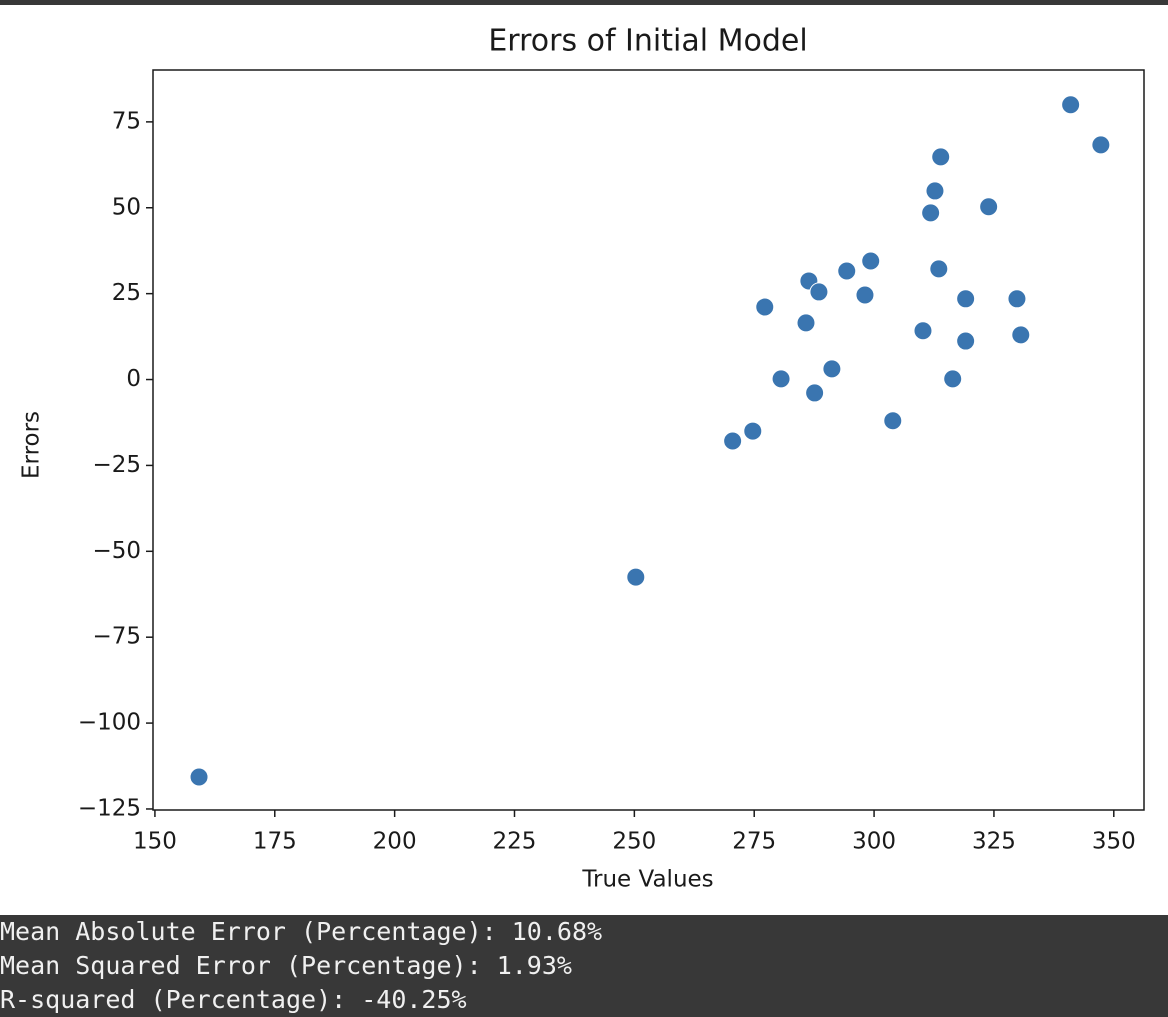 Image resolution: width=1168 pixels, height=1017 pixels. Describe the element at coordinates (126, 121) in the screenshot. I see `y-tick-label: 75` at that location.